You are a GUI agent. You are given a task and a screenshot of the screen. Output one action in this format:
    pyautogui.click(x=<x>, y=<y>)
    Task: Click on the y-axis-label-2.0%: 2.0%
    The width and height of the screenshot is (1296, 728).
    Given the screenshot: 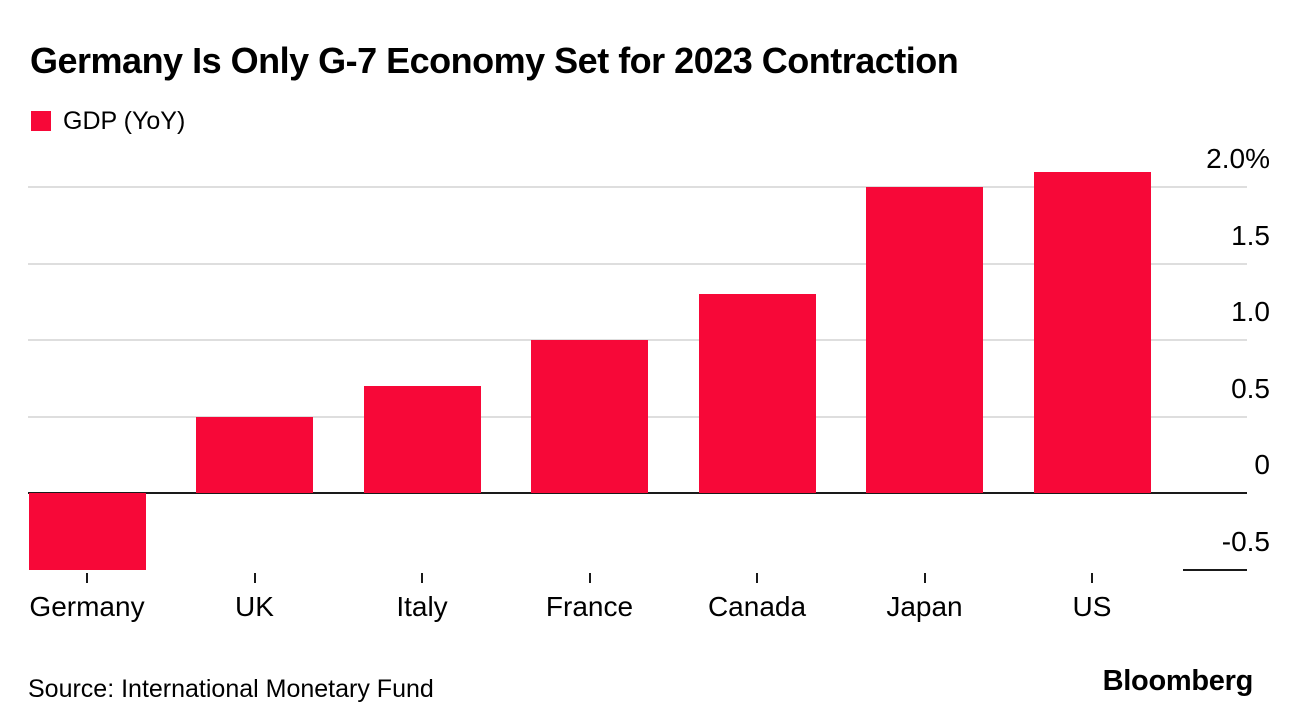 What is the action you would take?
    pyautogui.click(x=1238, y=158)
    